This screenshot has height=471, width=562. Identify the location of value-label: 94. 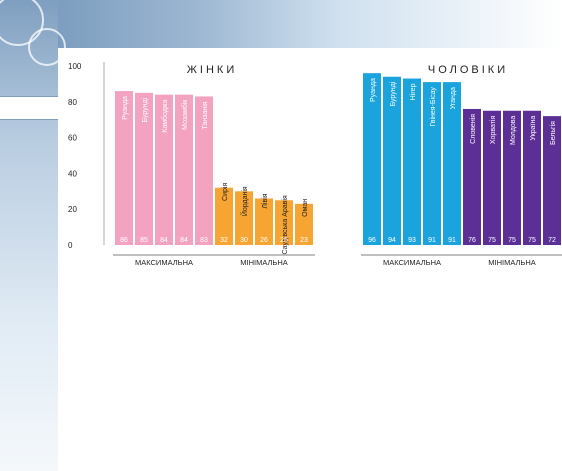
(392, 240).